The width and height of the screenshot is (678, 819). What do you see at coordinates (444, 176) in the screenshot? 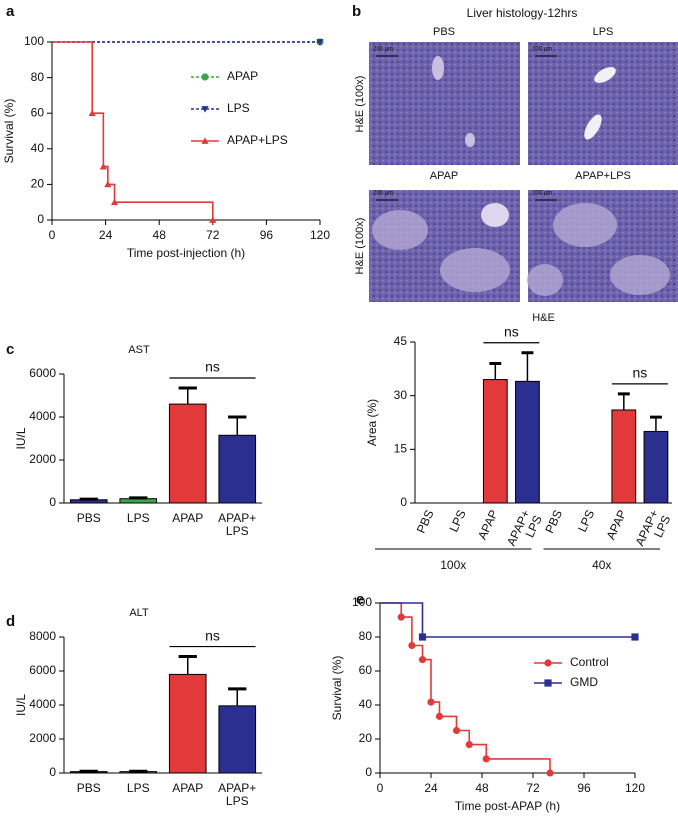
I see `histology-label: APAP` at bounding box center [444, 176].